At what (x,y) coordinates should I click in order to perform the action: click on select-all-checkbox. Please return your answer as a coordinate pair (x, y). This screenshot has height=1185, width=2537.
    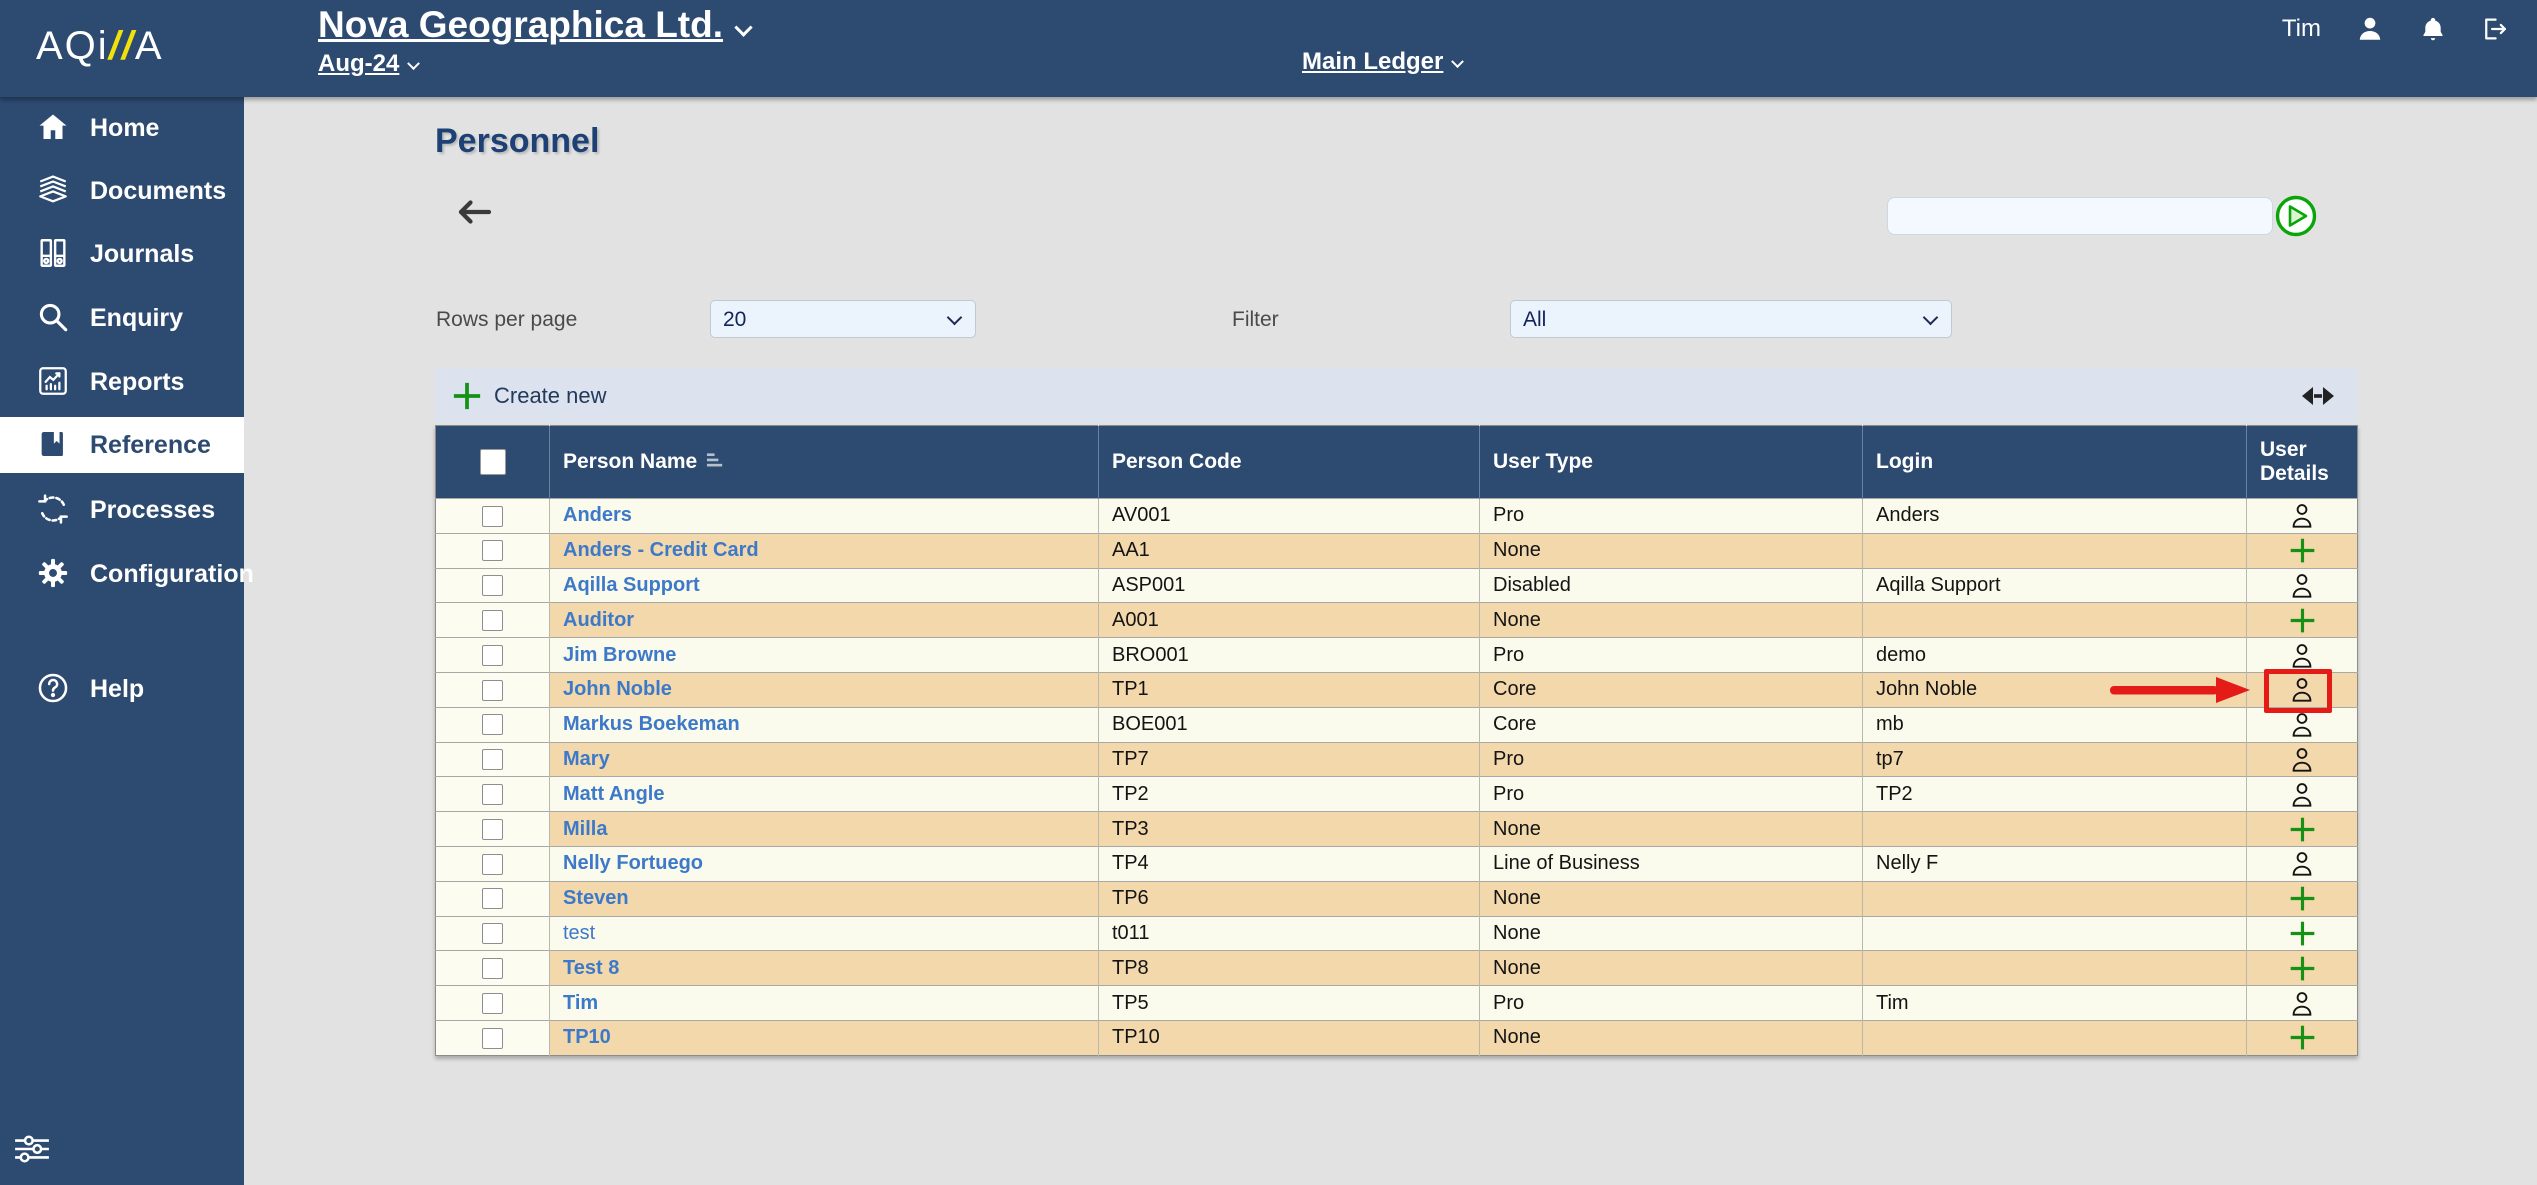
    Looking at the image, I should click on (492, 462).